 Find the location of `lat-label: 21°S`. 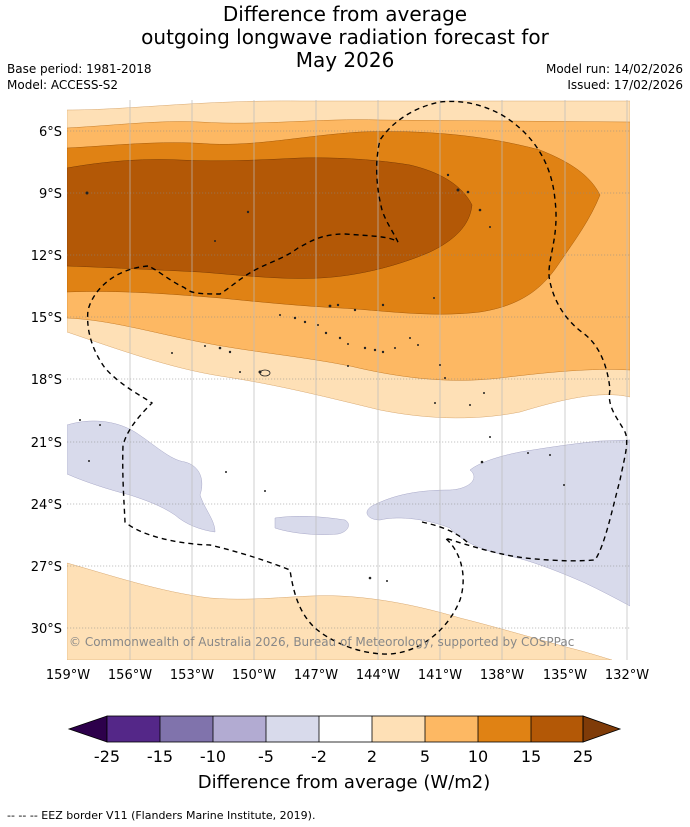

lat-label: 21°S is located at coordinates (46, 443).